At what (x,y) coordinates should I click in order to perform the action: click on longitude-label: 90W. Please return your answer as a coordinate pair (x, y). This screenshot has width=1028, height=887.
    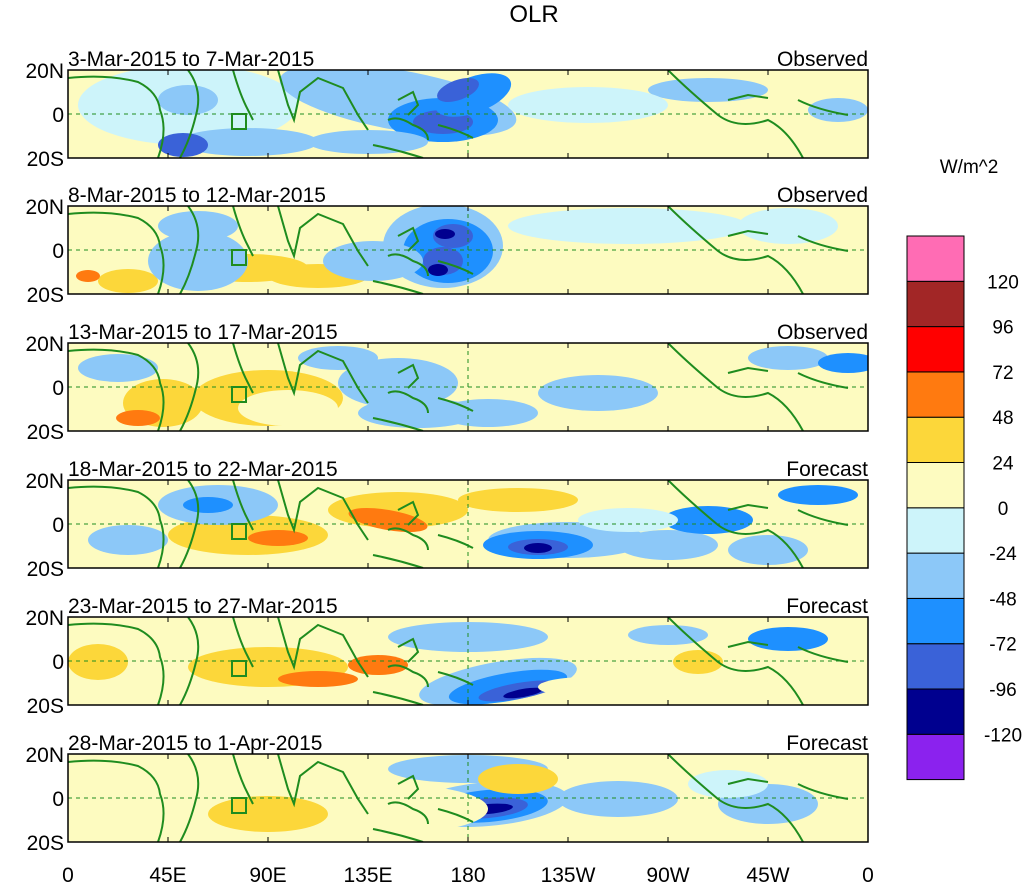
    Looking at the image, I should click on (667, 875).